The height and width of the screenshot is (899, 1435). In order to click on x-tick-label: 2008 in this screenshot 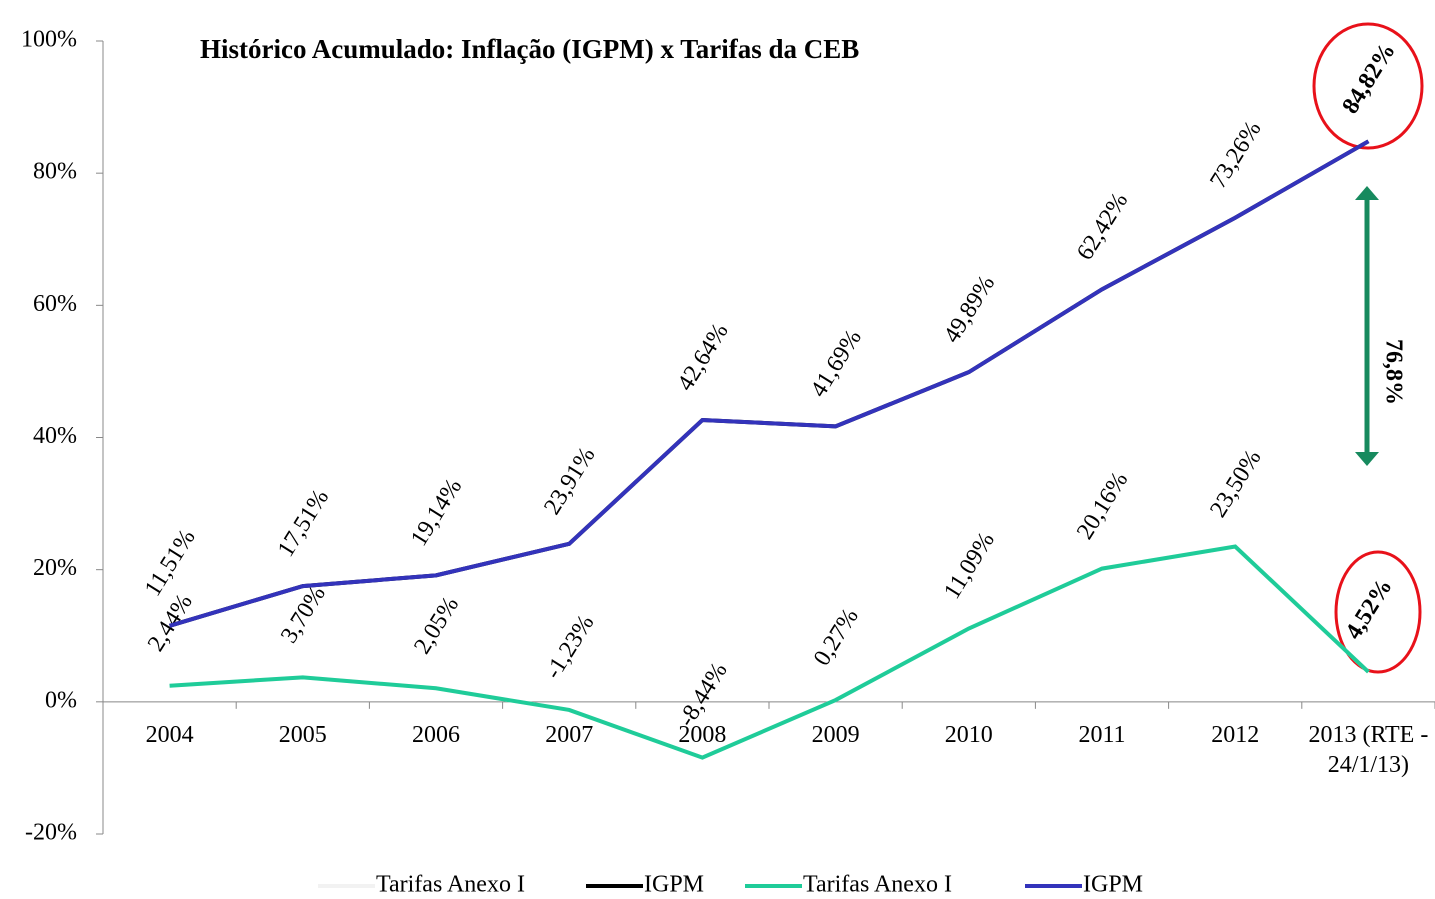, I will do `click(702, 734)`.